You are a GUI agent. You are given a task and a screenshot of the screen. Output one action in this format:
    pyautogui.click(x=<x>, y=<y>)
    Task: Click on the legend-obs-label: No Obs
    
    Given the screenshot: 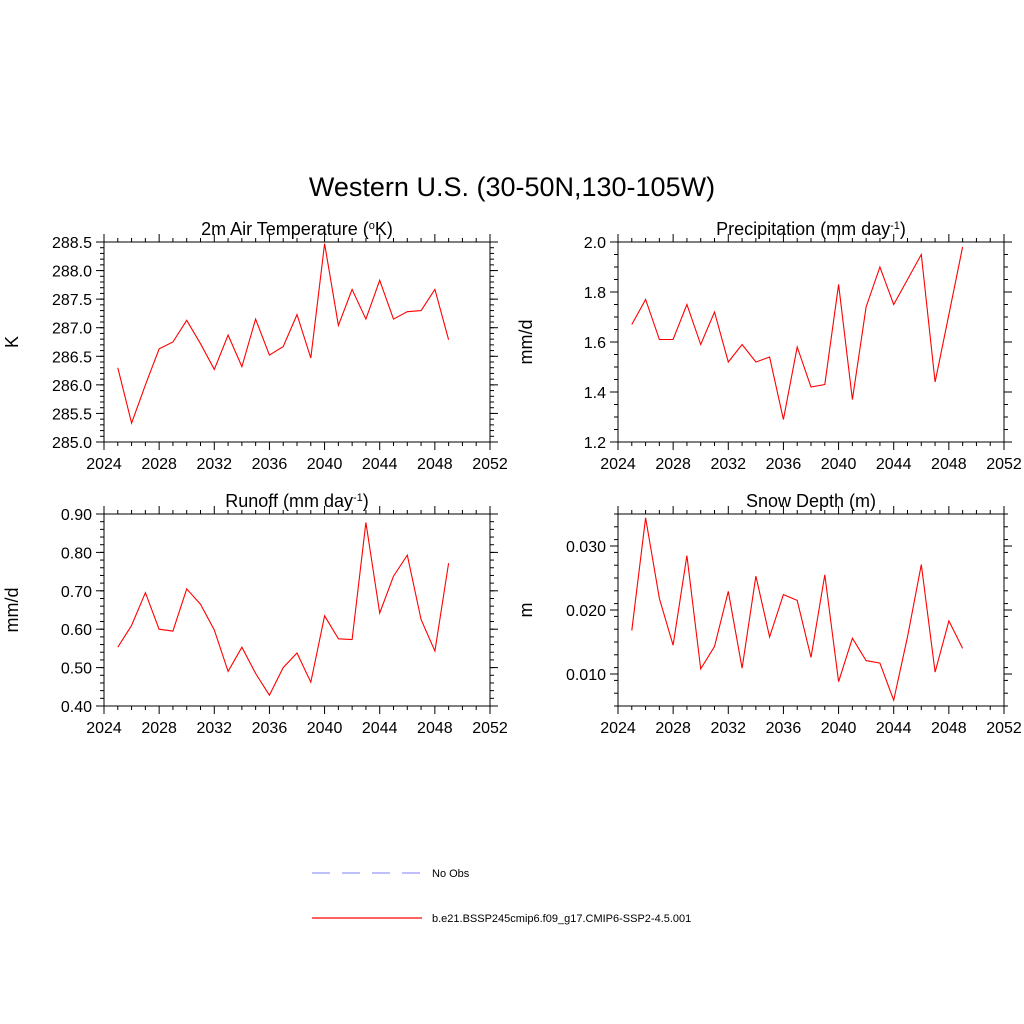 What is the action you would take?
    pyautogui.click(x=451, y=874)
    